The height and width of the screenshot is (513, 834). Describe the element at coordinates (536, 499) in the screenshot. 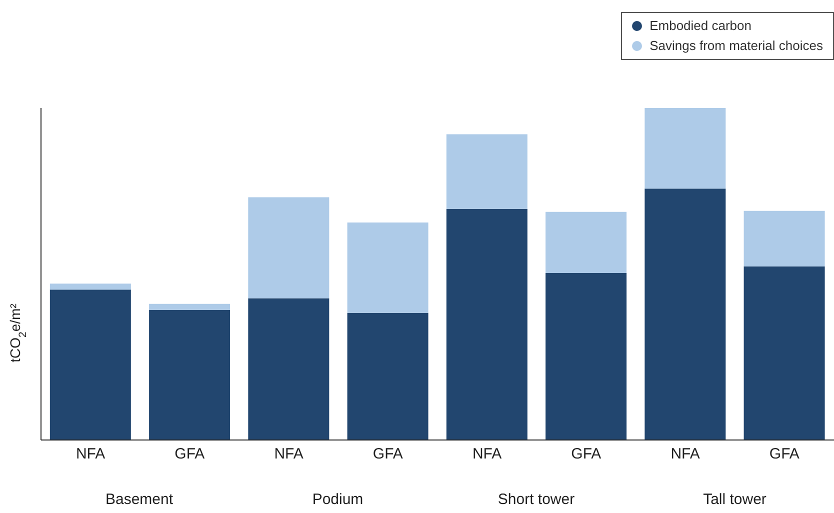

I see `text: Short tower` at that location.